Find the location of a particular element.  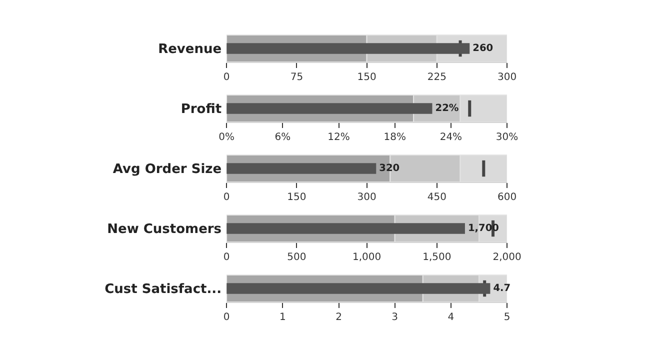

x-tick-label: 12% is located at coordinates (339, 137).